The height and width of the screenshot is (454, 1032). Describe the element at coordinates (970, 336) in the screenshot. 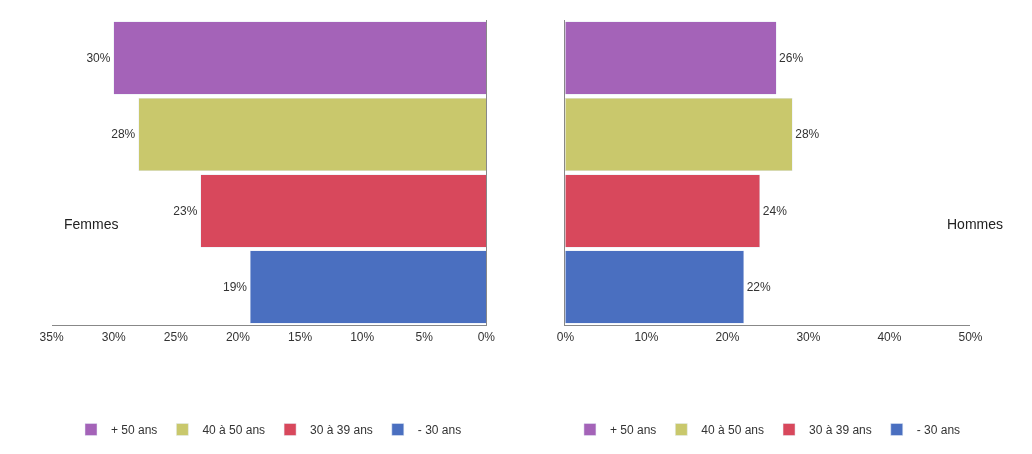

I see `x-tick-label: 50%` at that location.